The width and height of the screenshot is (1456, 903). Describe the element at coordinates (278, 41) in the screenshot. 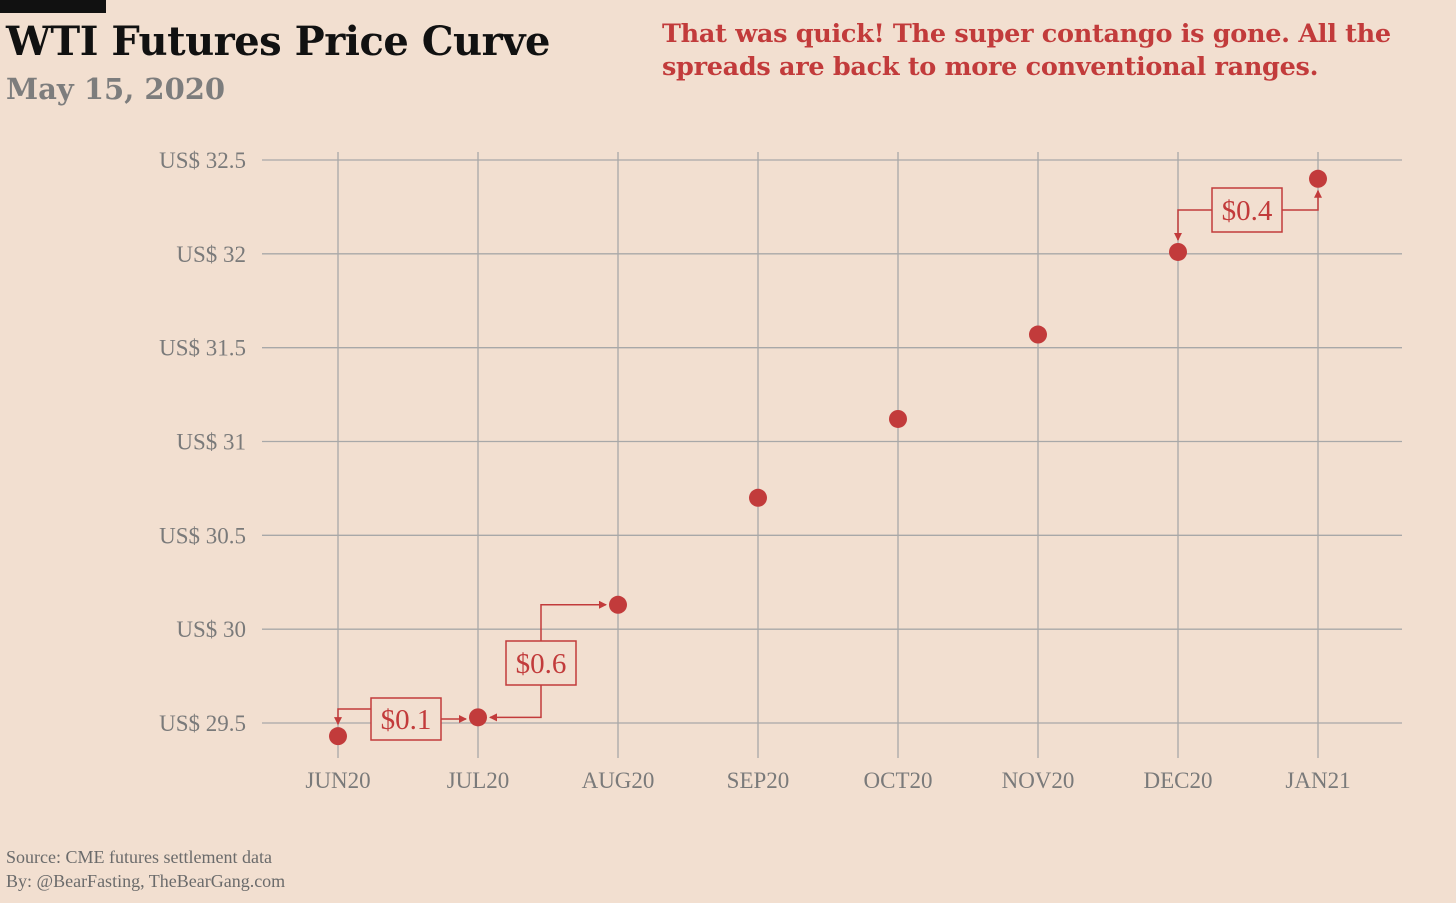

I see `chart-title: WTI Futures Price Curve` at that location.